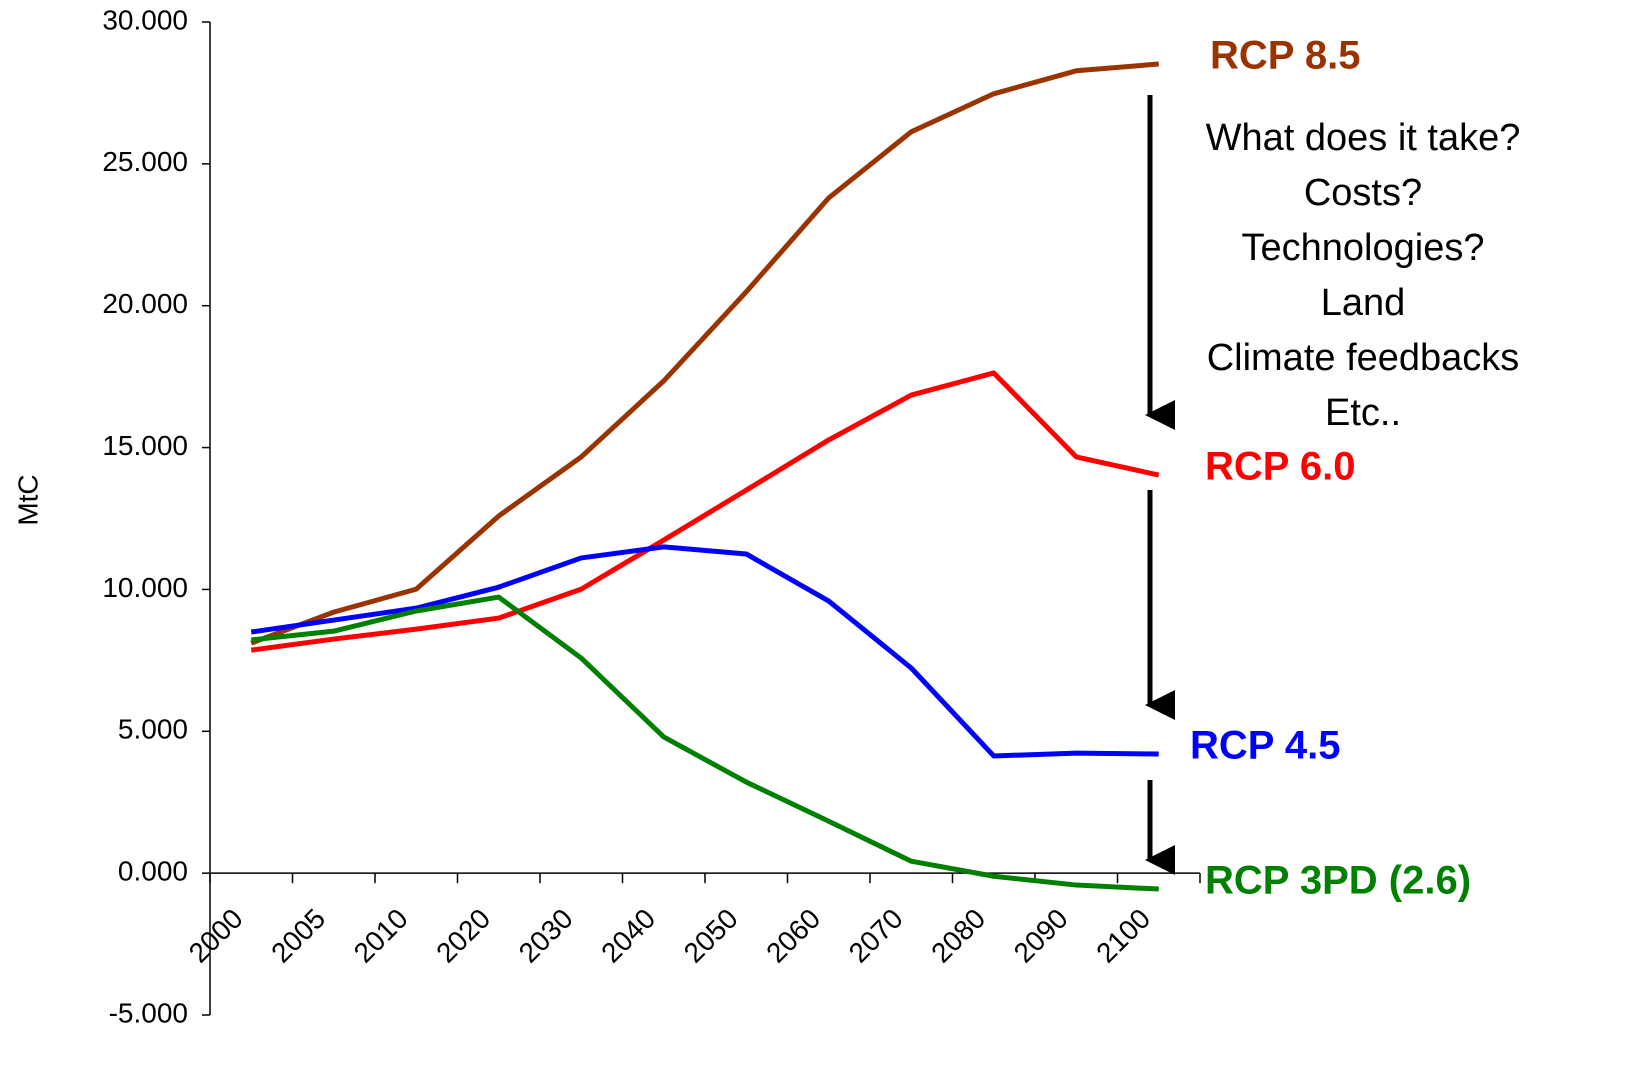 This screenshot has width=1645, height=1083. What do you see at coordinates (546, 936) in the screenshot?
I see `x-tick-label: 2030` at bounding box center [546, 936].